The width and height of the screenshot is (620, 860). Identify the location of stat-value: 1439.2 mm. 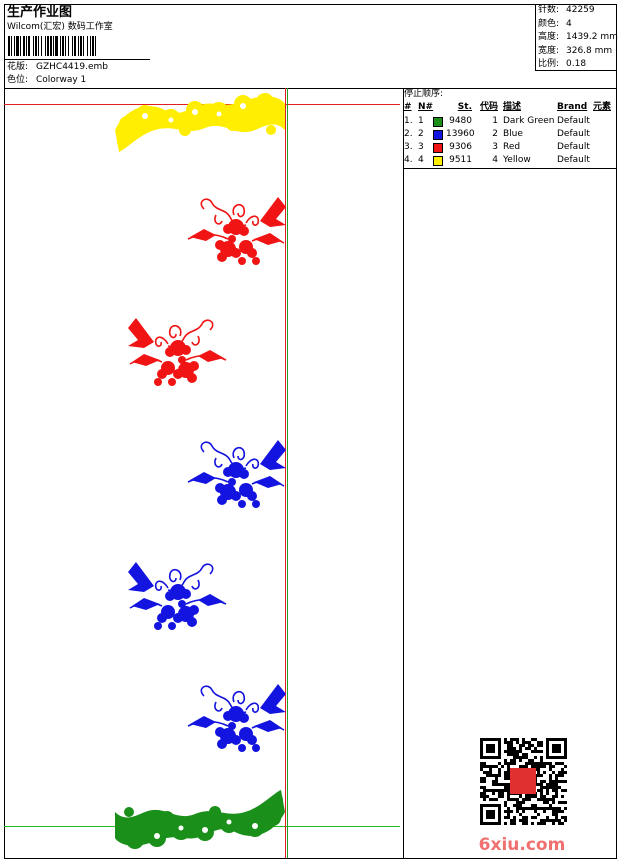
(592, 37).